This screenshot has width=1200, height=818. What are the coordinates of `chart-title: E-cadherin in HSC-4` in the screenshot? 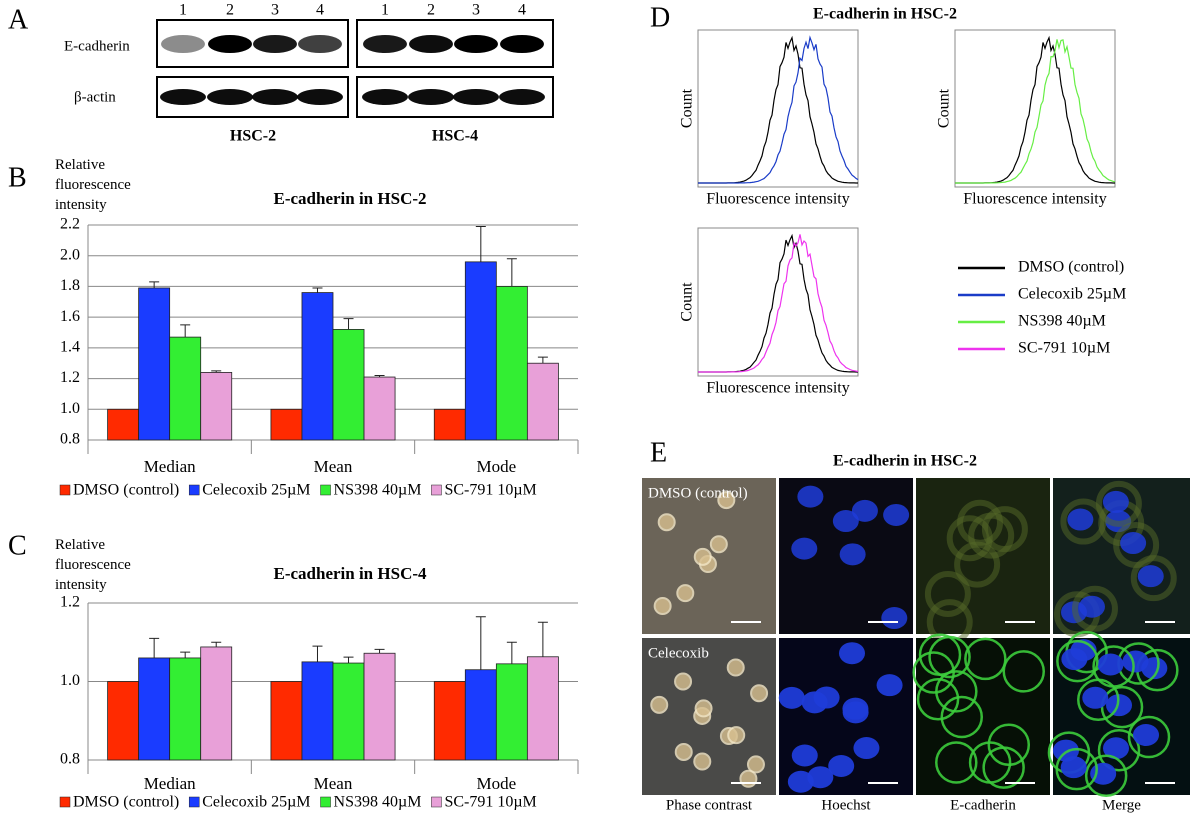 It's located at (350, 573).